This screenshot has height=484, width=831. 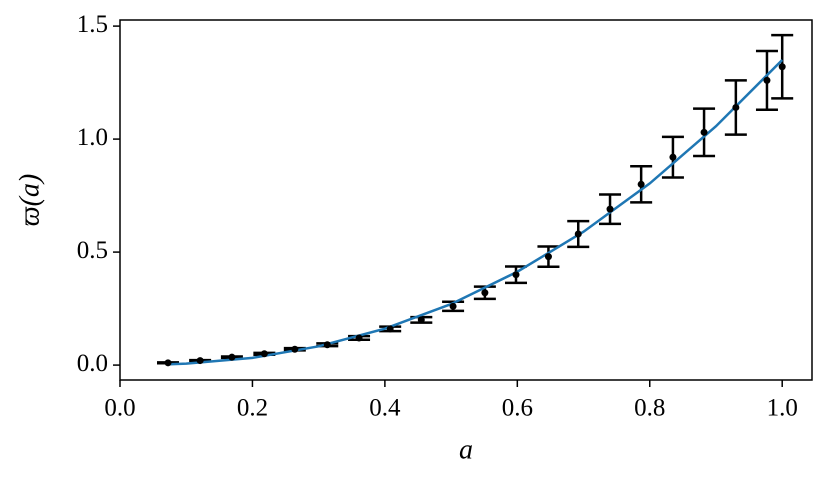 I want to click on x-tick-label: 0.0, so click(x=119, y=408).